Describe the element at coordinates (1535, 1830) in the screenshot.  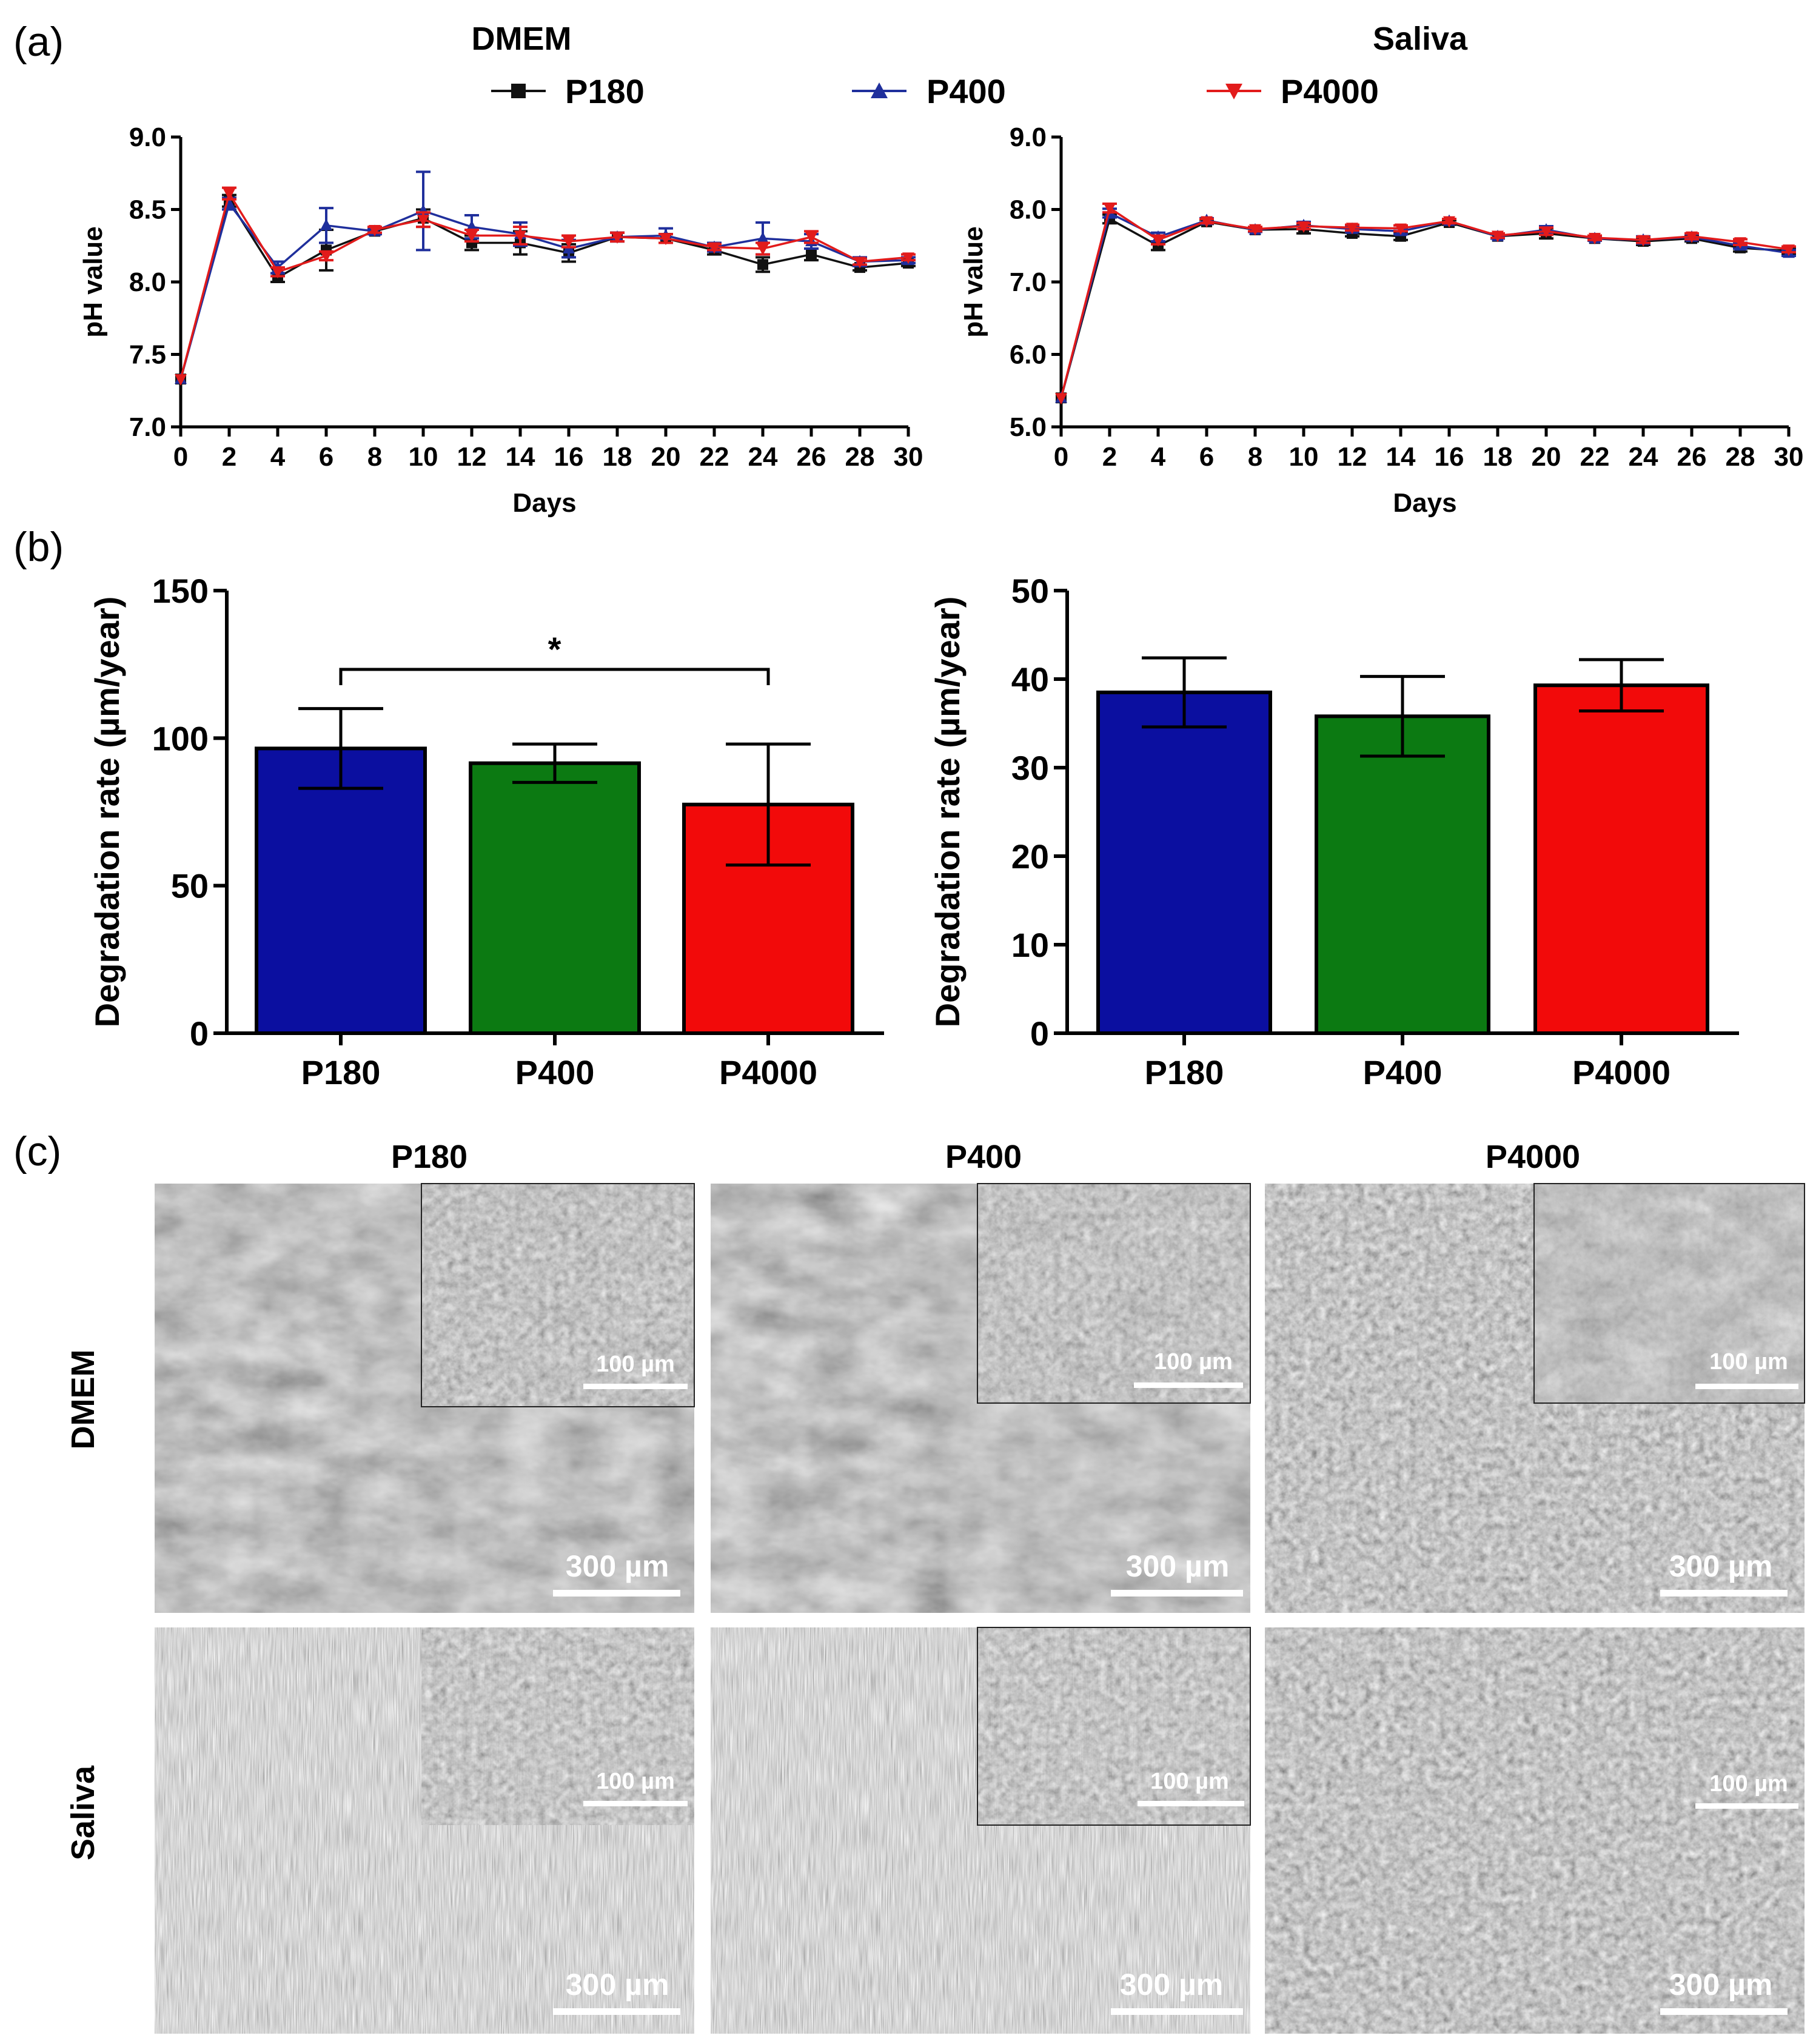
I see `sem-image-saliva-p4000: 100 µm 300 µm` at that location.